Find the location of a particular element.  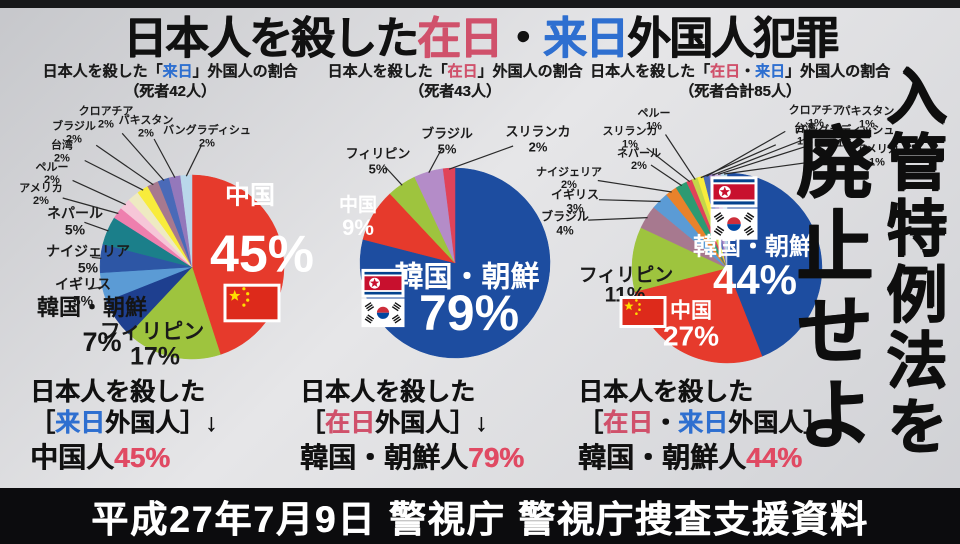

chart1-caption: 日本人を殺した ［来日外国人］↓ 中国人45% is located at coordinates (124, 426).